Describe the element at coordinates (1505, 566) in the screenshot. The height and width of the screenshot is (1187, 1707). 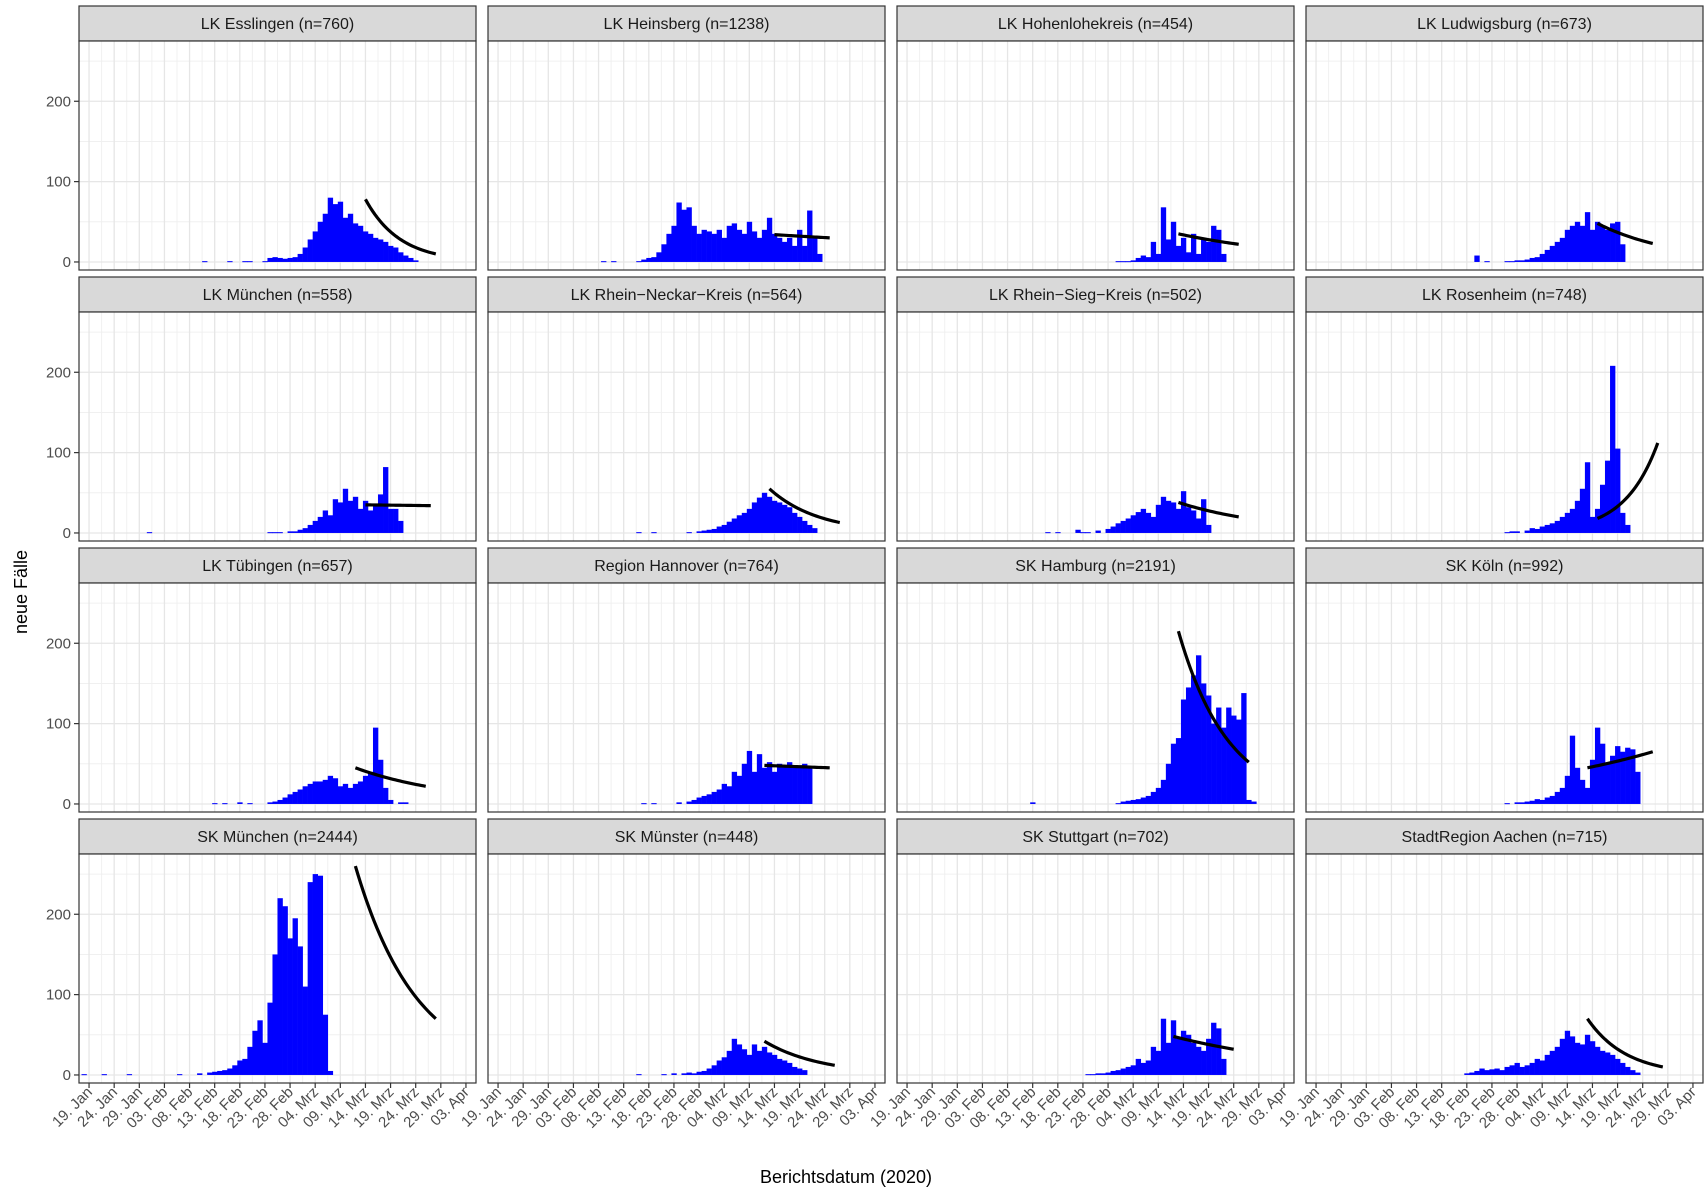
I see `facet-title: SK Köln (n=992)` at that location.